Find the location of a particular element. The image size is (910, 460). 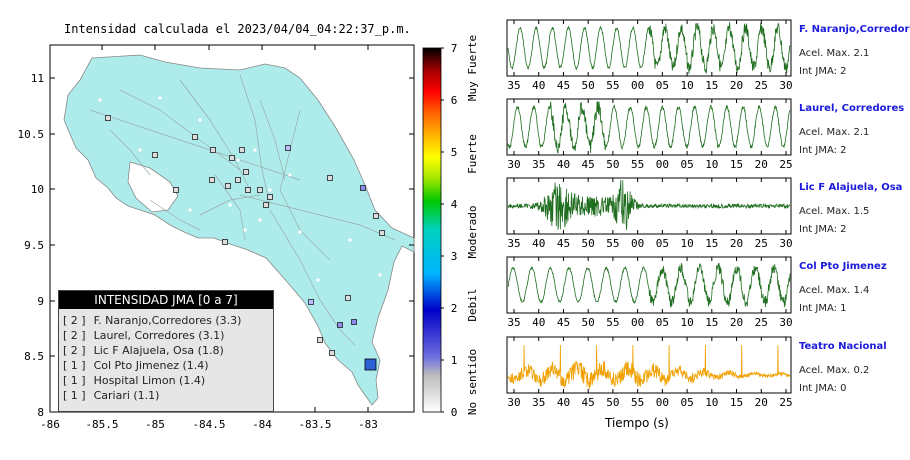

colorbar-tick-label: 2 is located at coordinates (454, 308).